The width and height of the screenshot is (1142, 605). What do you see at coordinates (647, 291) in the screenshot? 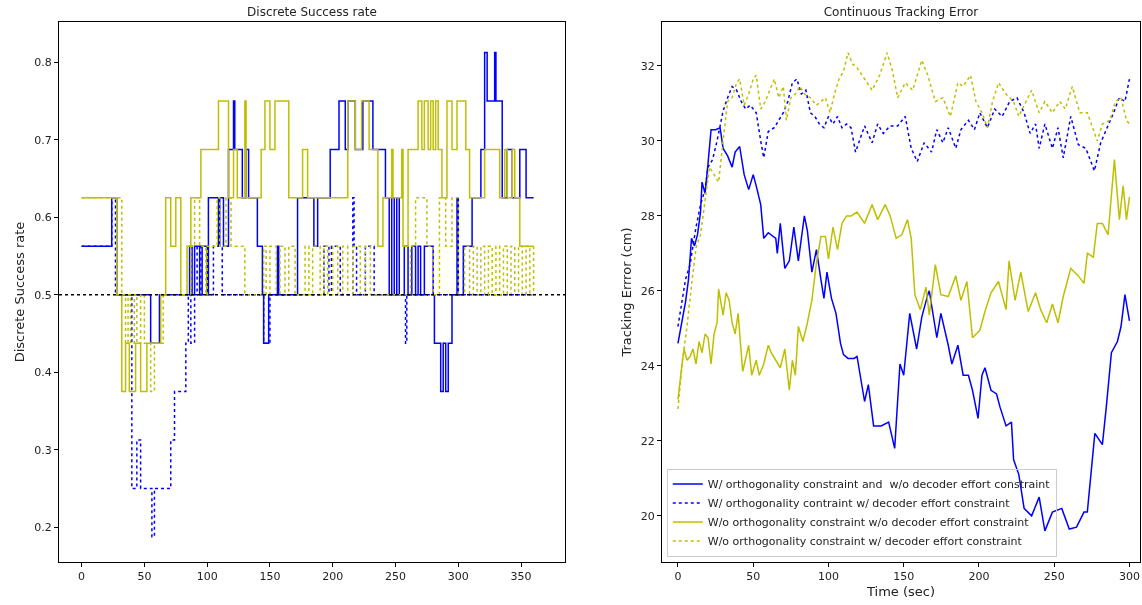
I see `y-tick-label: 26` at bounding box center [647, 291].